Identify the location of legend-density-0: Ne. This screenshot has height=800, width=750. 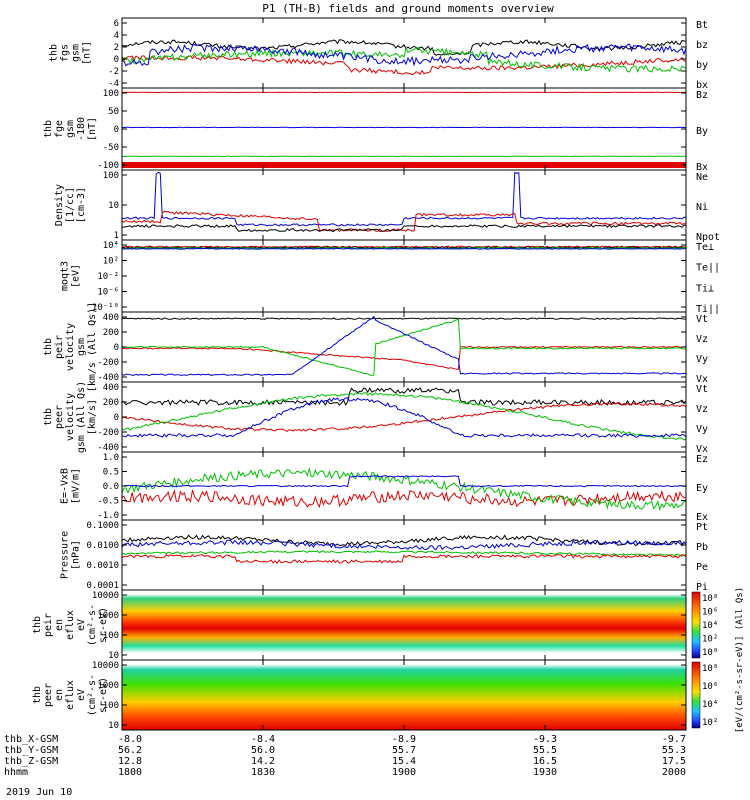
(702, 177).